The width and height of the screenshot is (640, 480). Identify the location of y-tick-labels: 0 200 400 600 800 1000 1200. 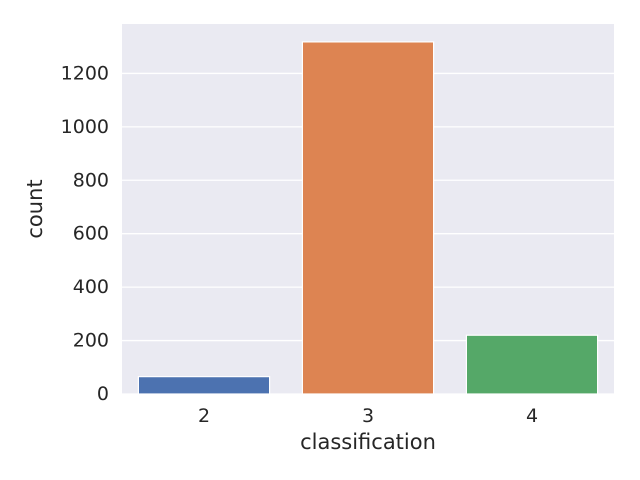
(85, 233).